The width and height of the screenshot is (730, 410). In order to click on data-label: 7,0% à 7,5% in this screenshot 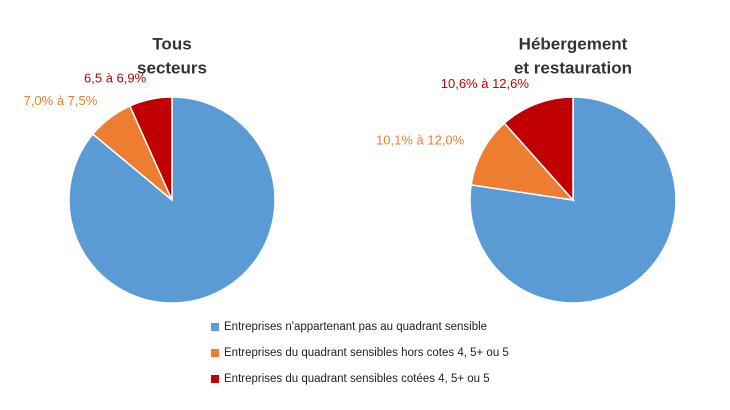, I will do `click(61, 100)`.